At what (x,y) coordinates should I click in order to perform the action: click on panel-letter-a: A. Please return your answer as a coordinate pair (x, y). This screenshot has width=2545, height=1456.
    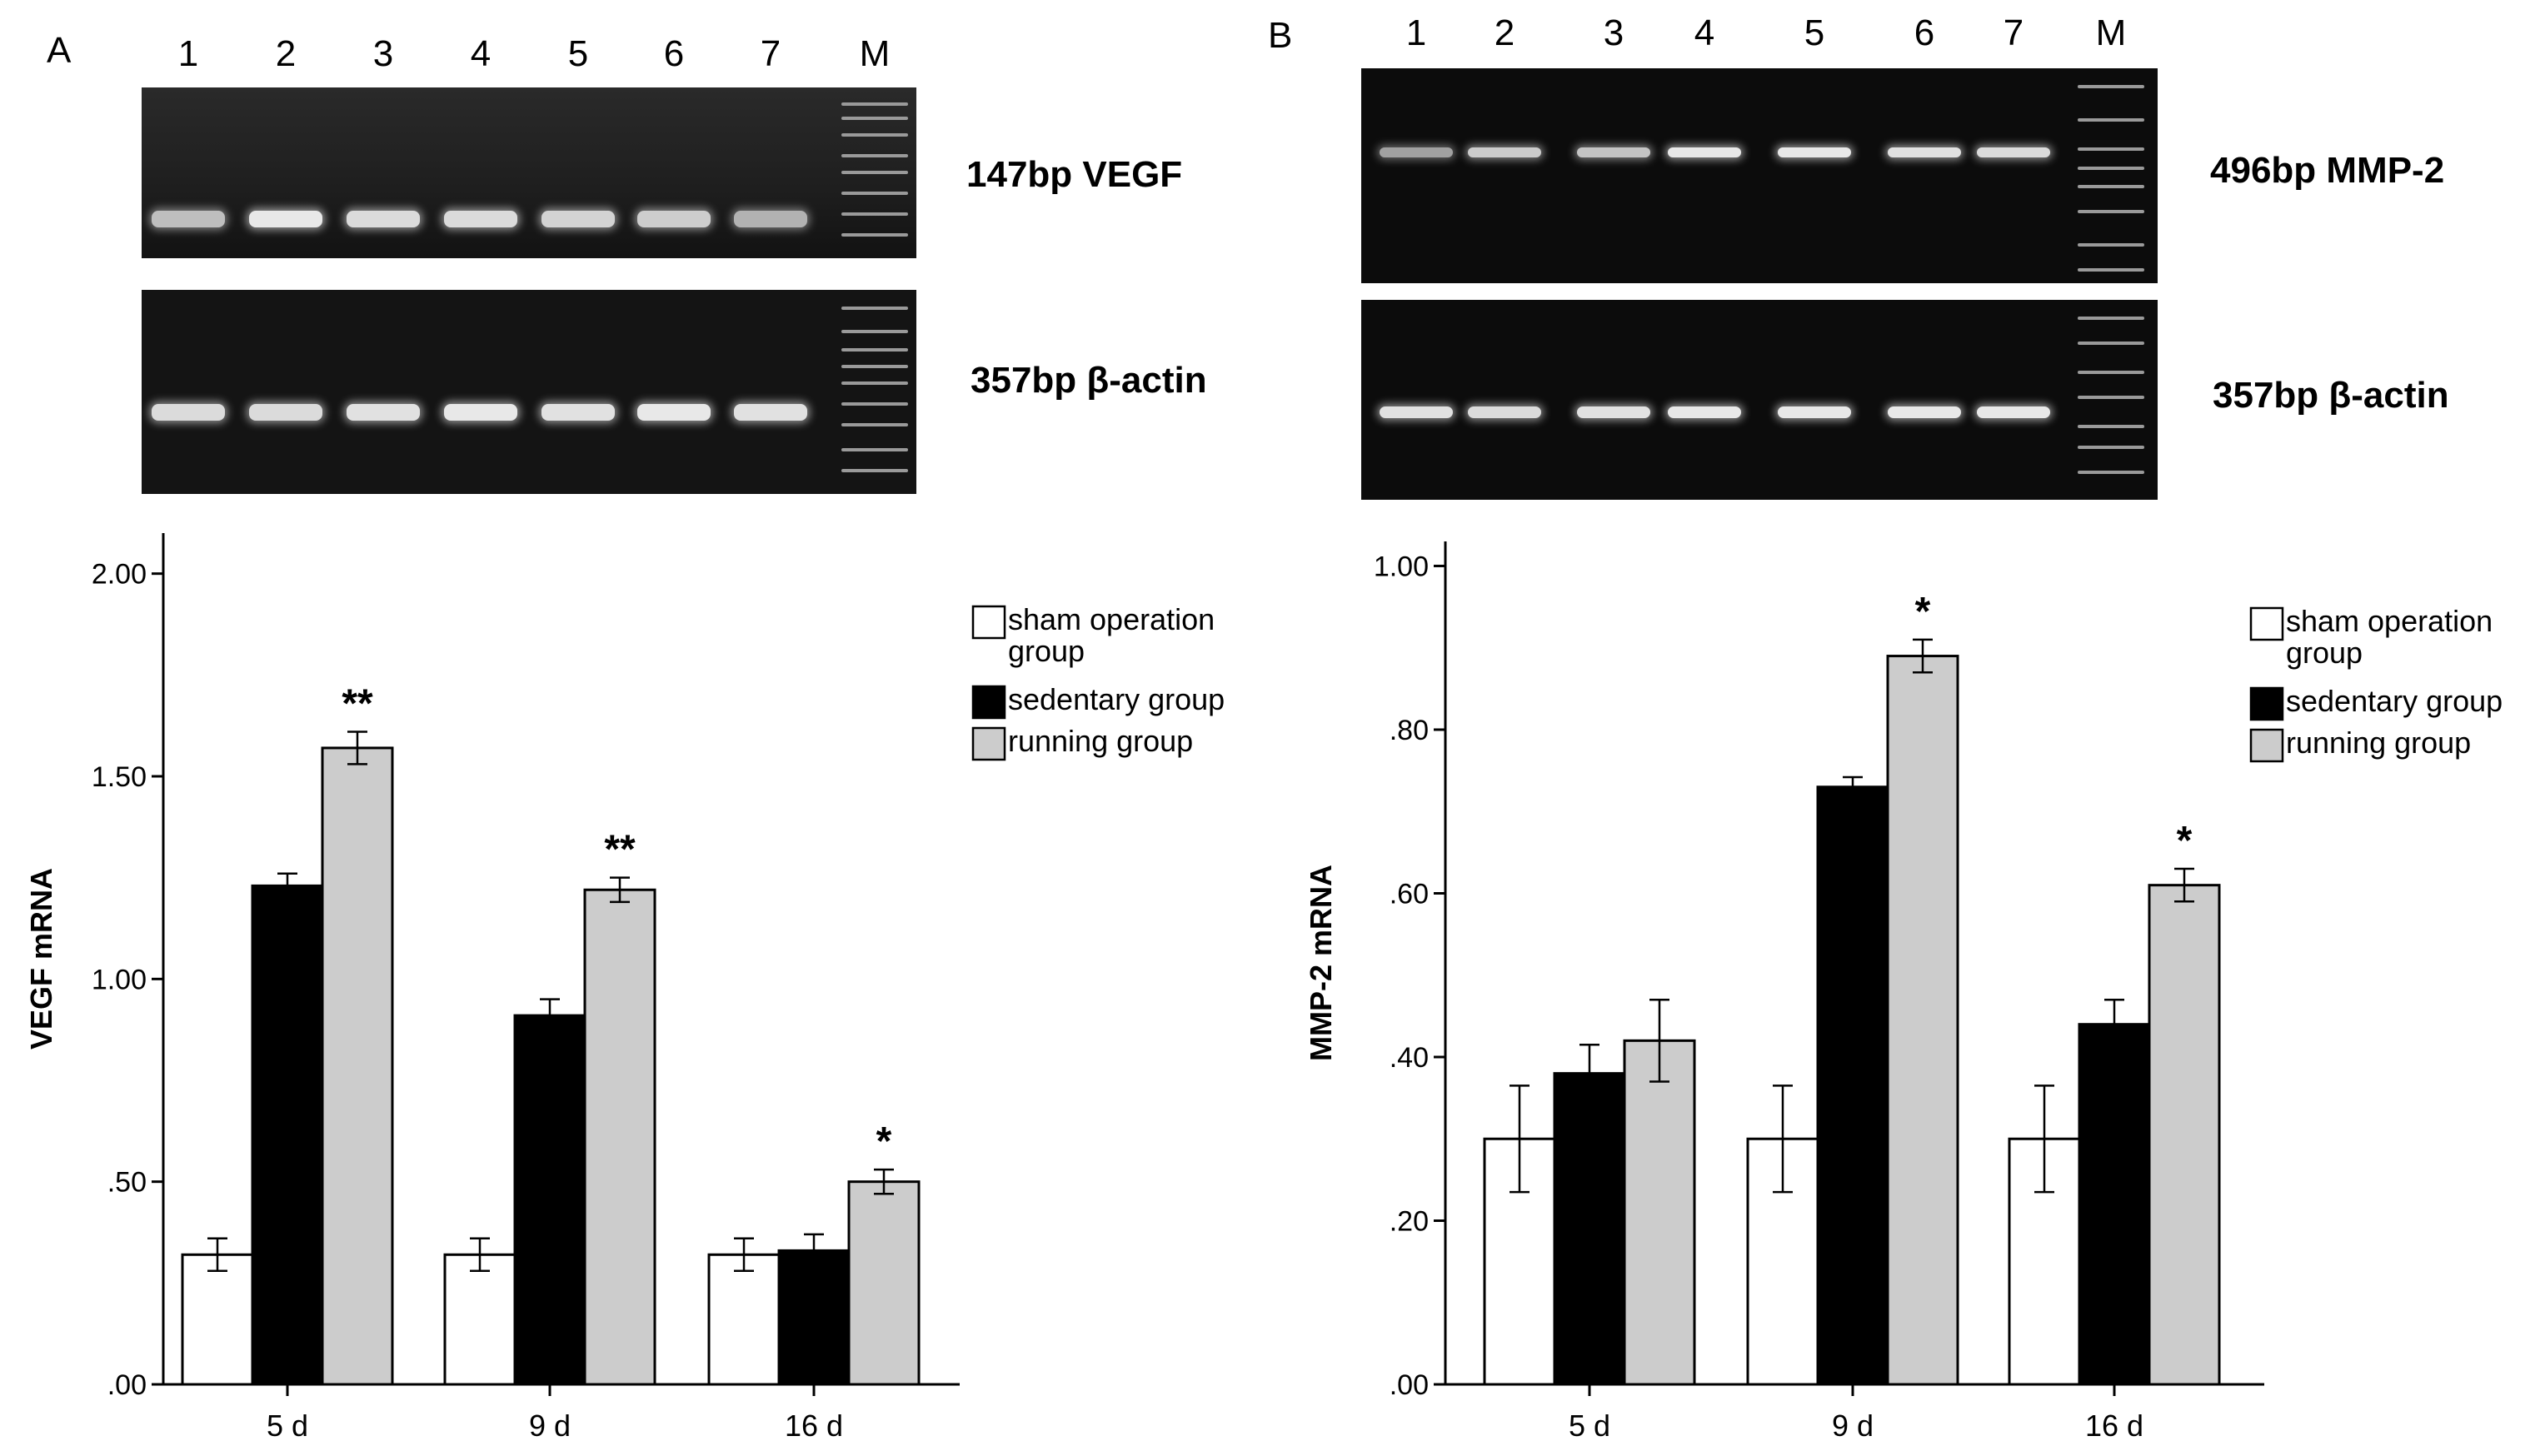
    Looking at the image, I should click on (60, 50).